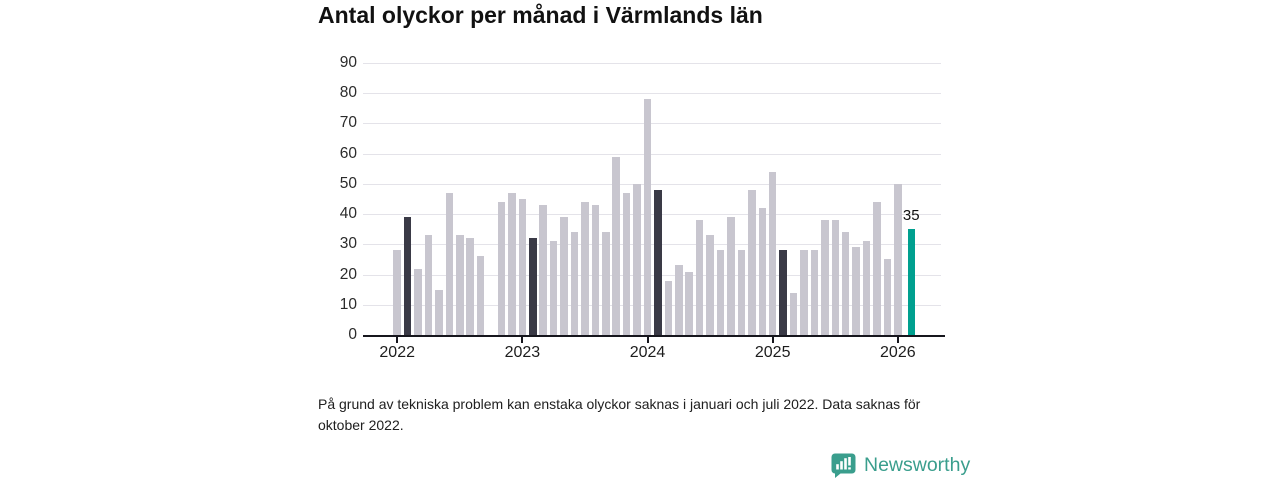 The image size is (1280, 480). Describe the element at coordinates (348, 62) in the screenshot. I see `y-axis-label: 90` at that location.